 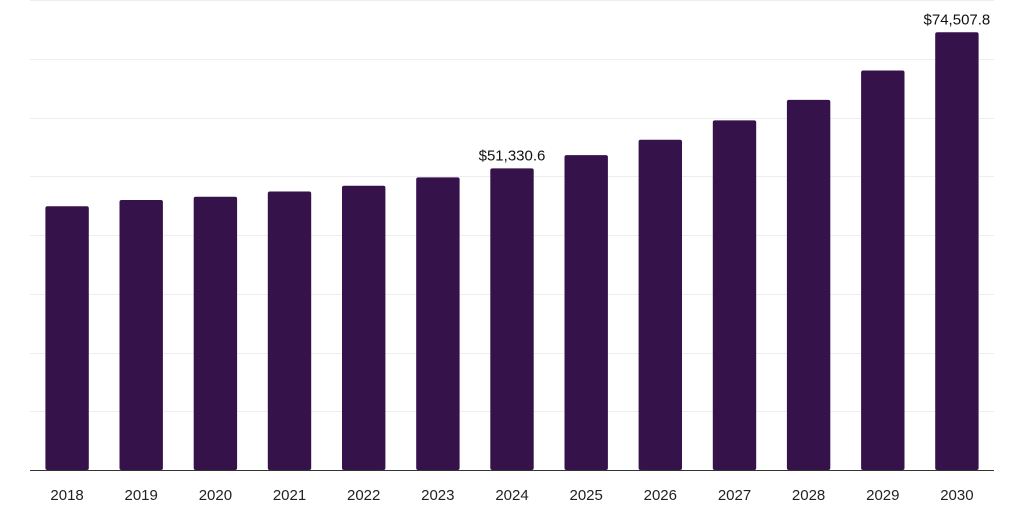 I want to click on x-tick-label-2029: 2029, so click(x=882, y=495).